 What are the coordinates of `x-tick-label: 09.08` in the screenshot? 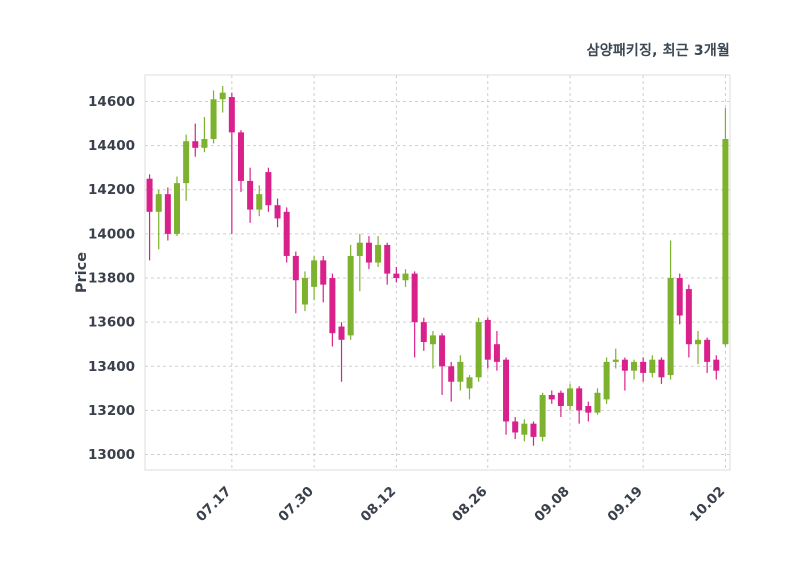 It's located at (552, 505).